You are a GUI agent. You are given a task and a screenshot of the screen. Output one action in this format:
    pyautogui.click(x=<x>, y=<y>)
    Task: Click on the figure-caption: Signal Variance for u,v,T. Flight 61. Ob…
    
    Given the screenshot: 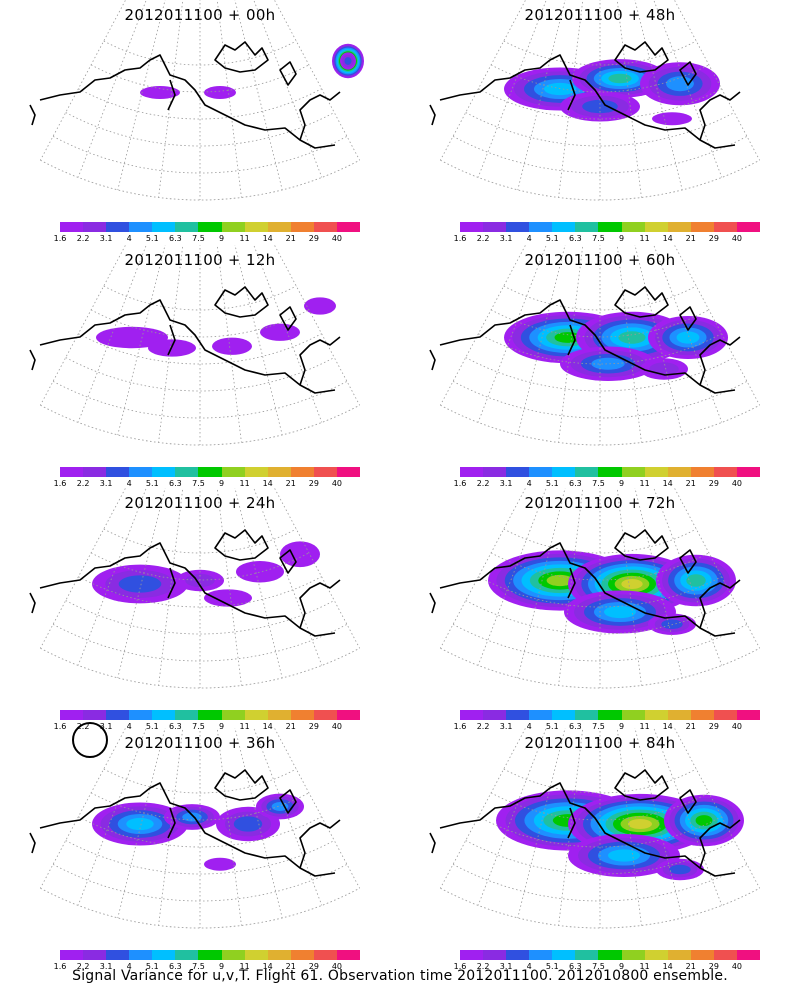 What is the action you would take?
    pyautogui.click(x=400, y=976)
    